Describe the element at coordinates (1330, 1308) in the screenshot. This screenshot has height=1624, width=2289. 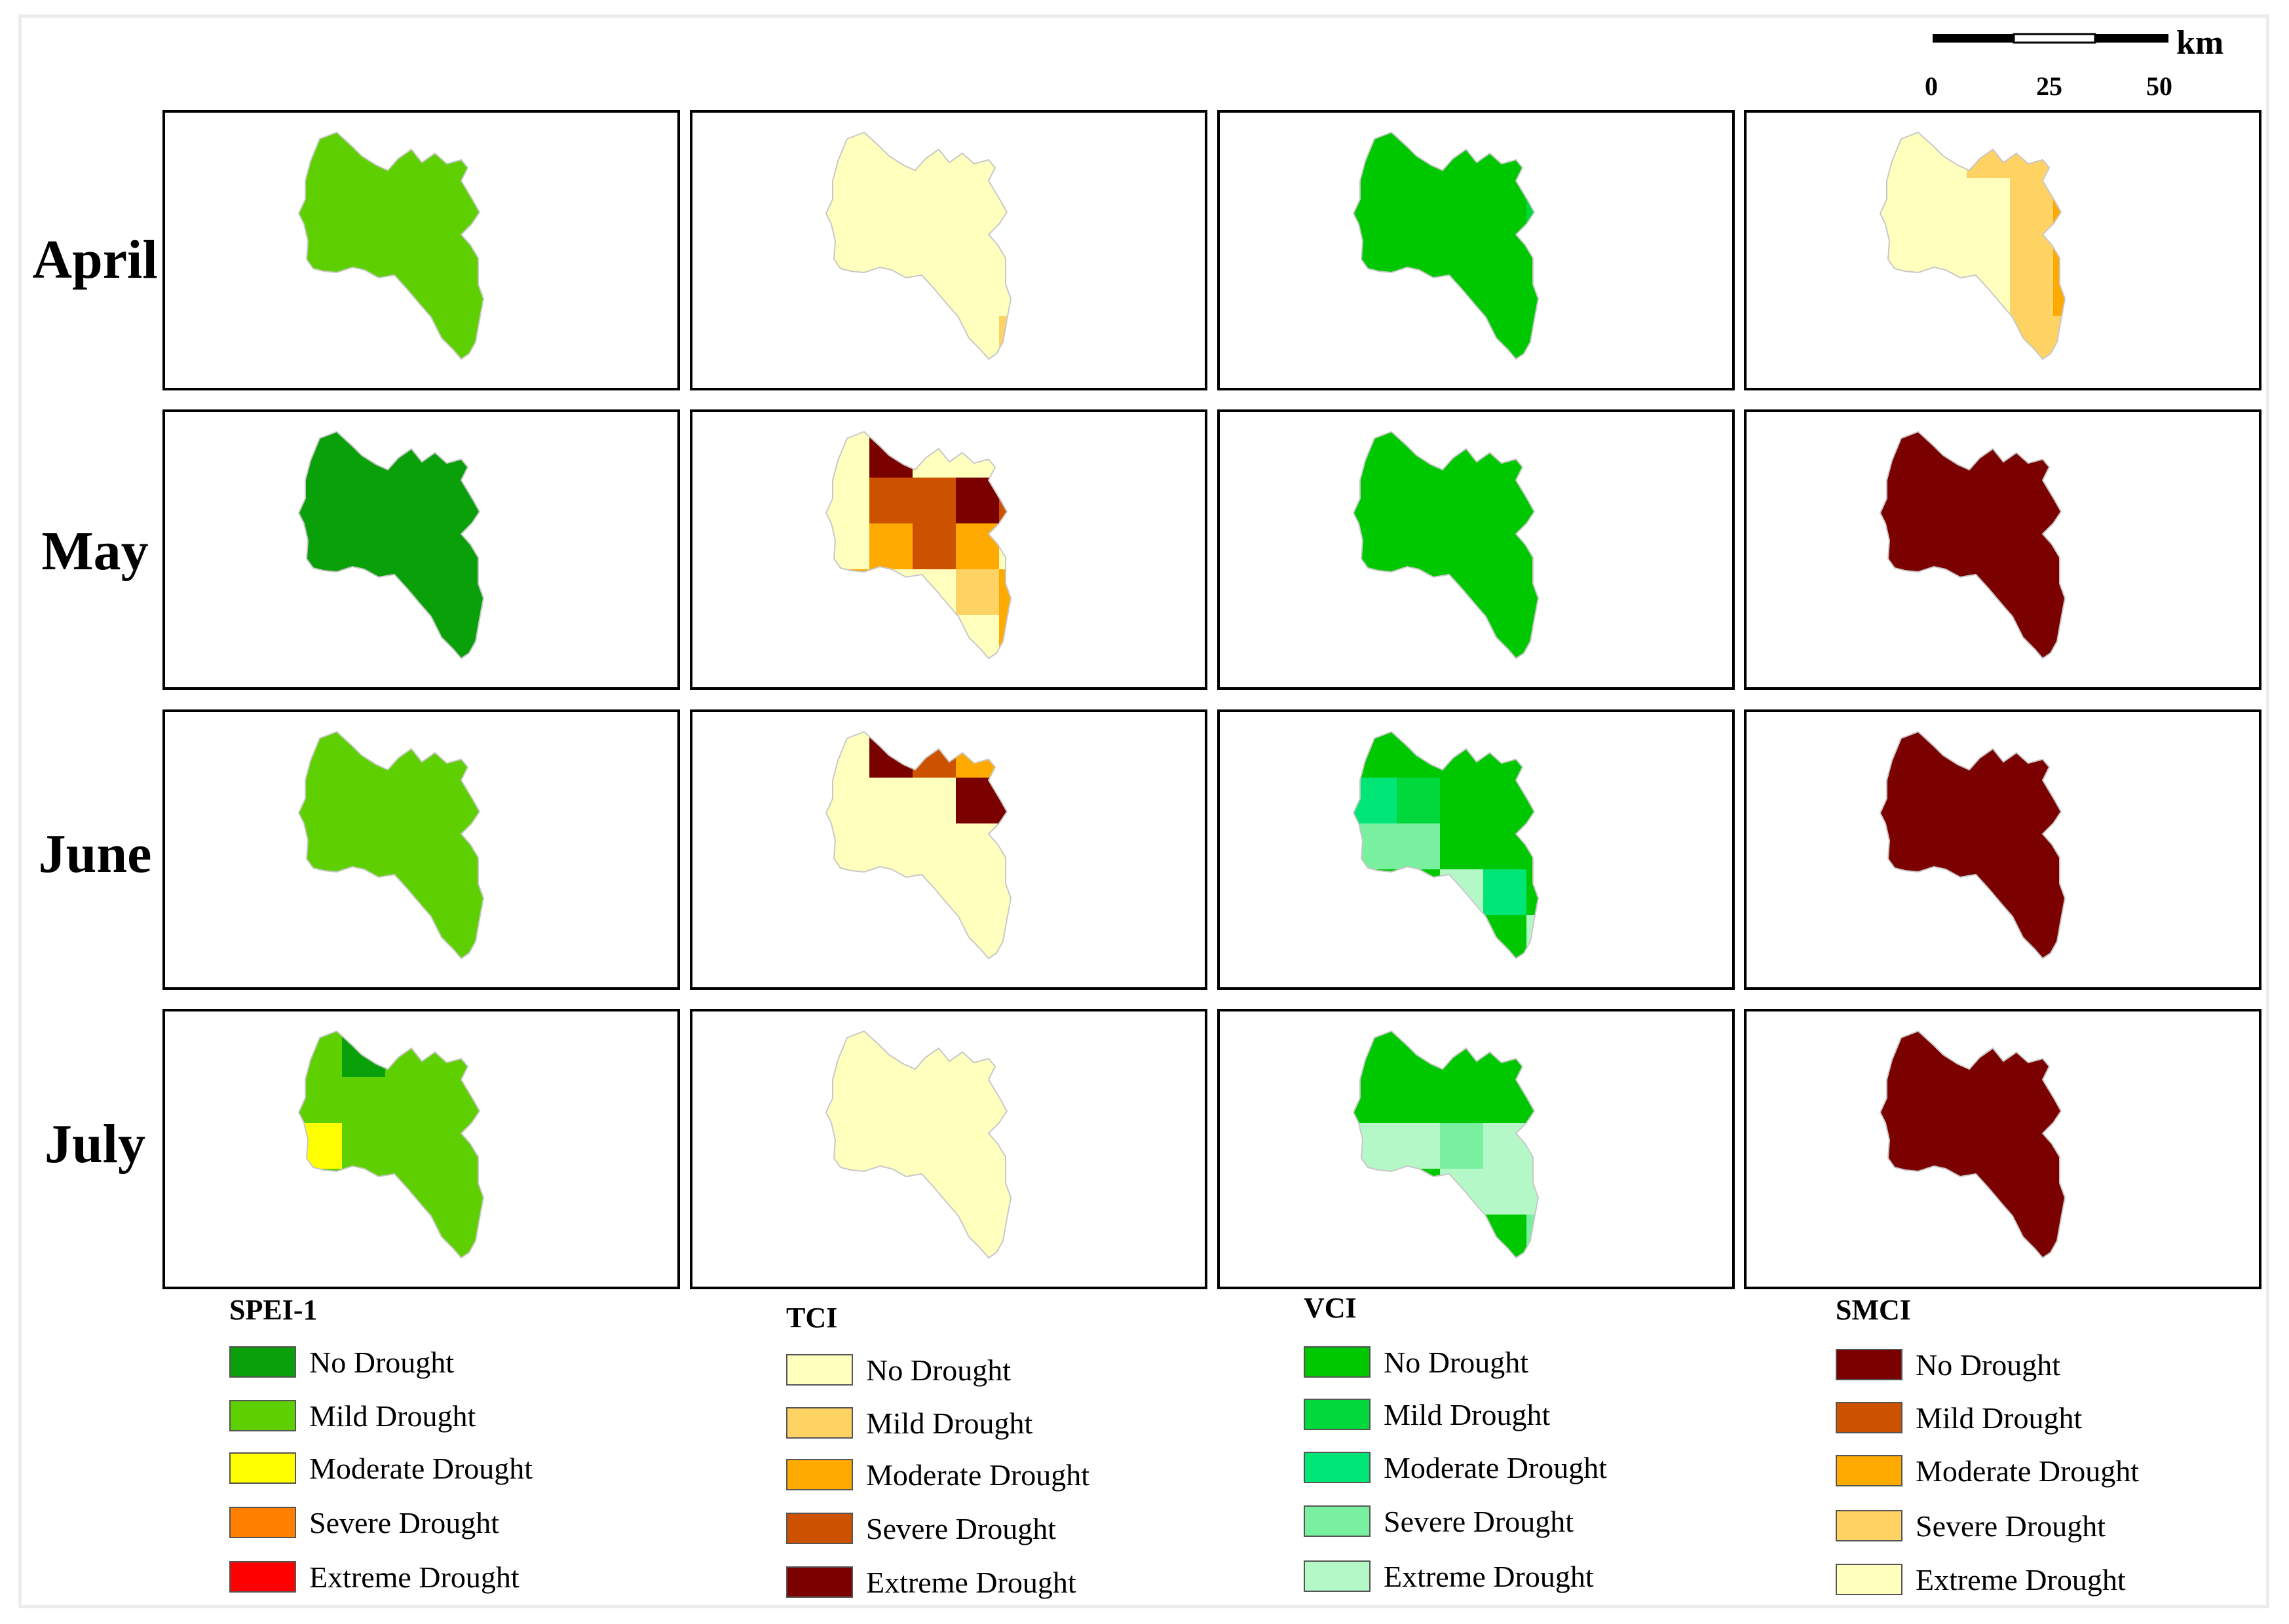
I see `legend-title-vci: VCI` at that location.